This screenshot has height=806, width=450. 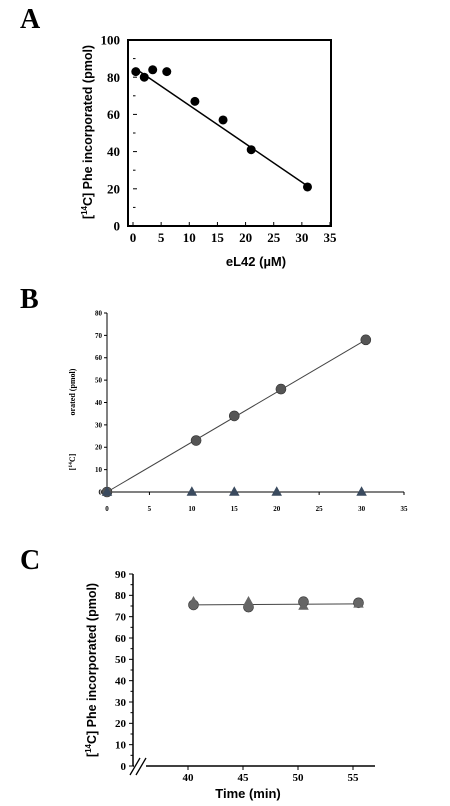 I want to click on x-tick-label: 50, so click(x=299, y=778).